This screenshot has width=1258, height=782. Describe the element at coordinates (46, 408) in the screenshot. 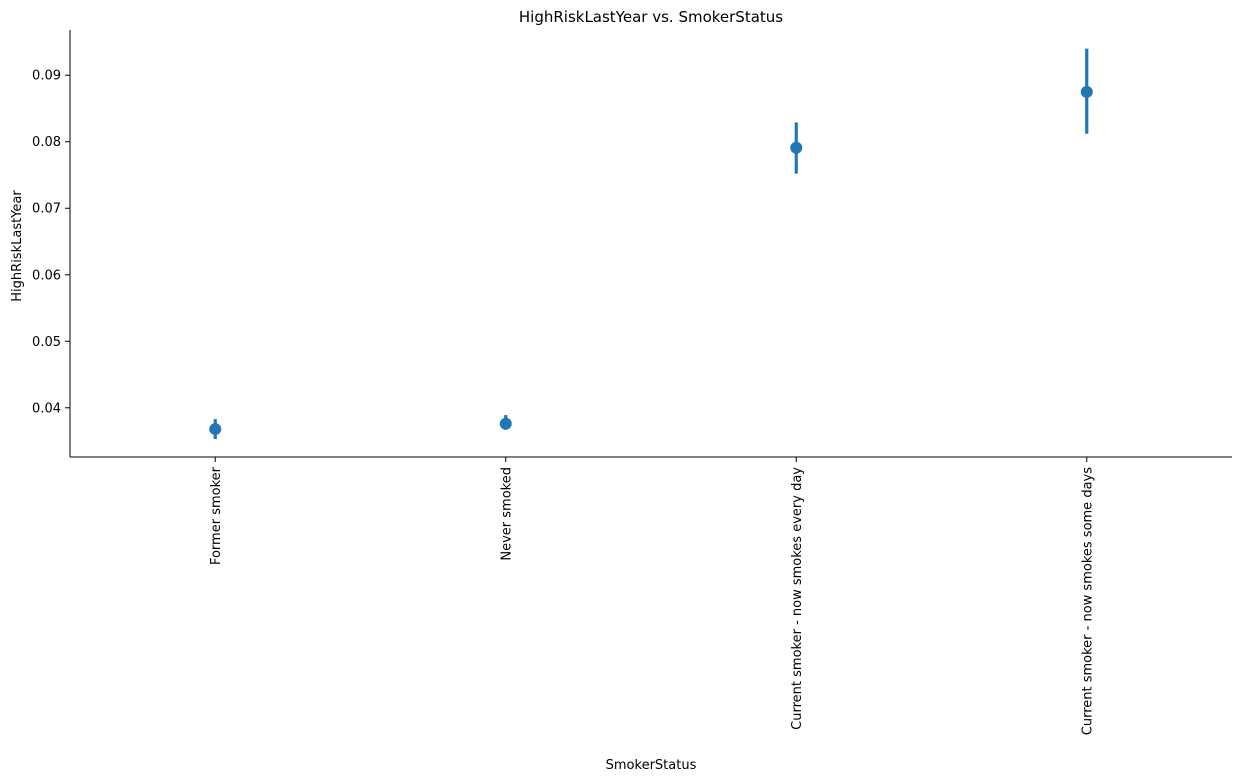

I see `y-tick-label: 0.04` at that location.